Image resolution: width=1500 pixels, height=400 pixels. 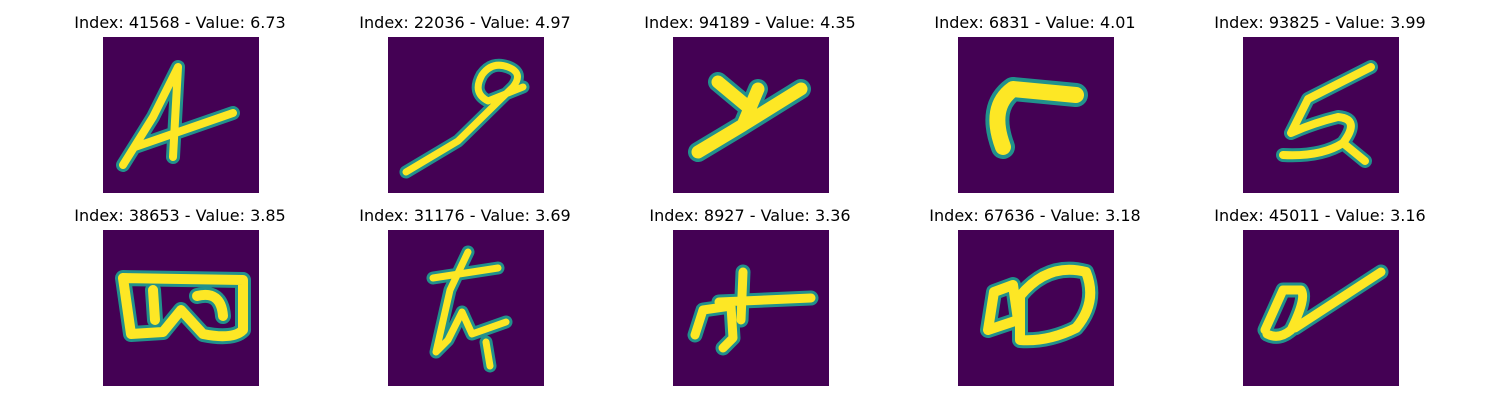 What do you see at coordinates (465, 215) in the screenshot?
I see `panel-title: Index: 31176 - Value: 3.69` at bounding box center [465, 215].